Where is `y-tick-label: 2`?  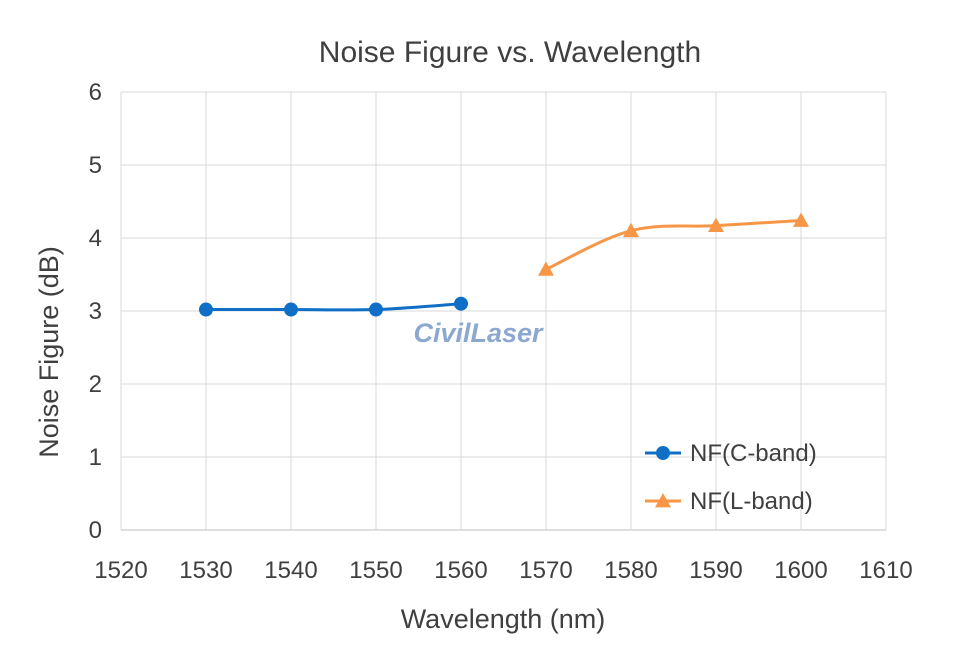 y-tick-label: 2 is located at coordinates (95, 384).